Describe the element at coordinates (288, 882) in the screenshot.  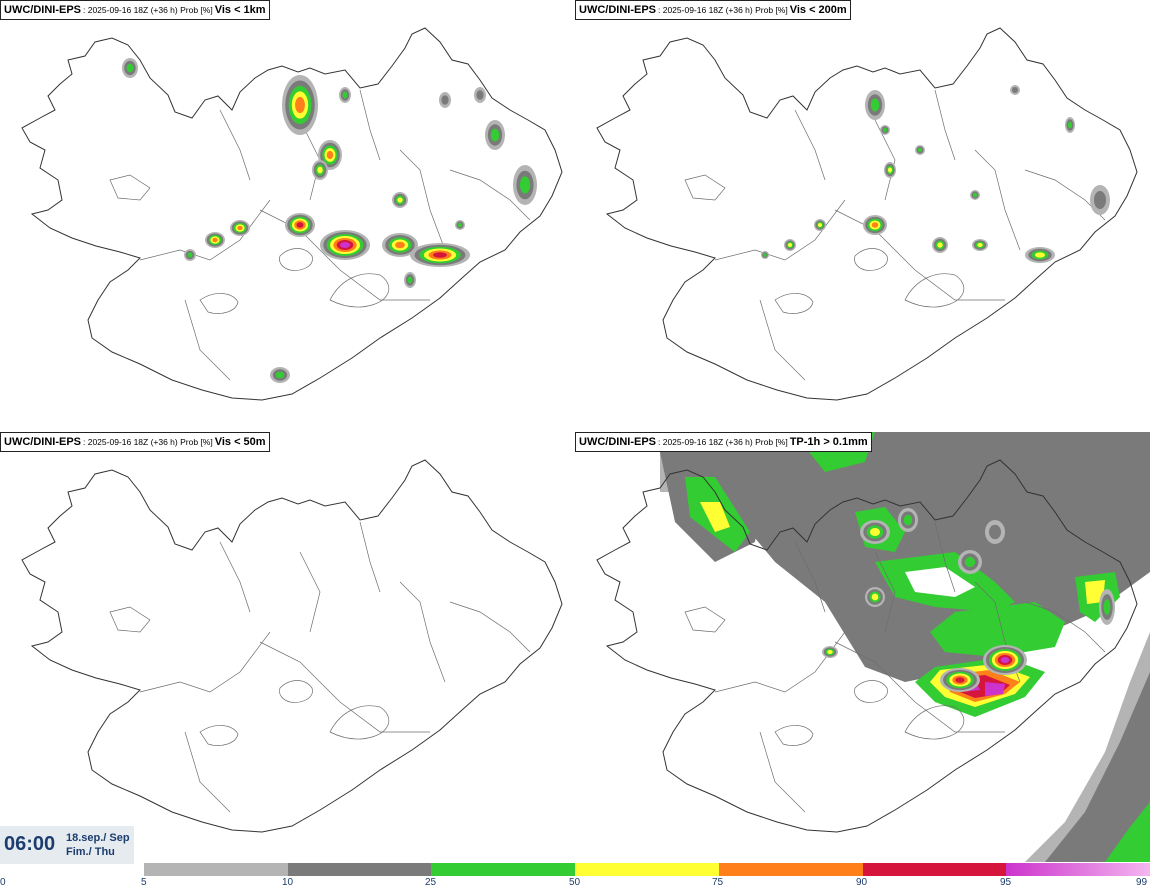
I see `colorbar-tick-10: 10` at that location.